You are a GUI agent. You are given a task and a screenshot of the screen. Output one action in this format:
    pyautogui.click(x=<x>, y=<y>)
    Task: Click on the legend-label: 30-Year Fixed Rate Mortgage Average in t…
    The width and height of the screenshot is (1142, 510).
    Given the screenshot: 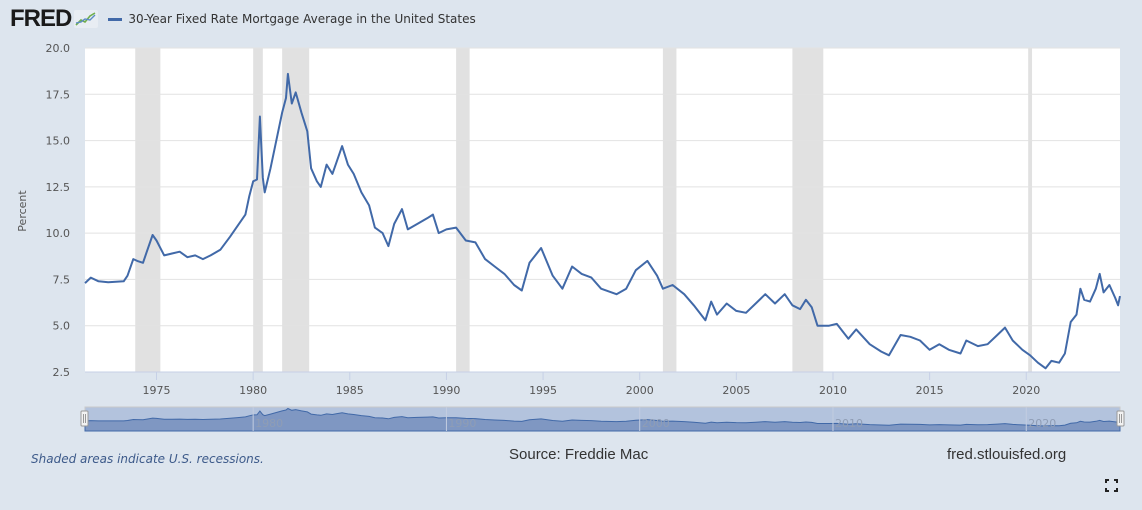 What is the action you would take?
    pyautogui.click(x=302, y=19)
    